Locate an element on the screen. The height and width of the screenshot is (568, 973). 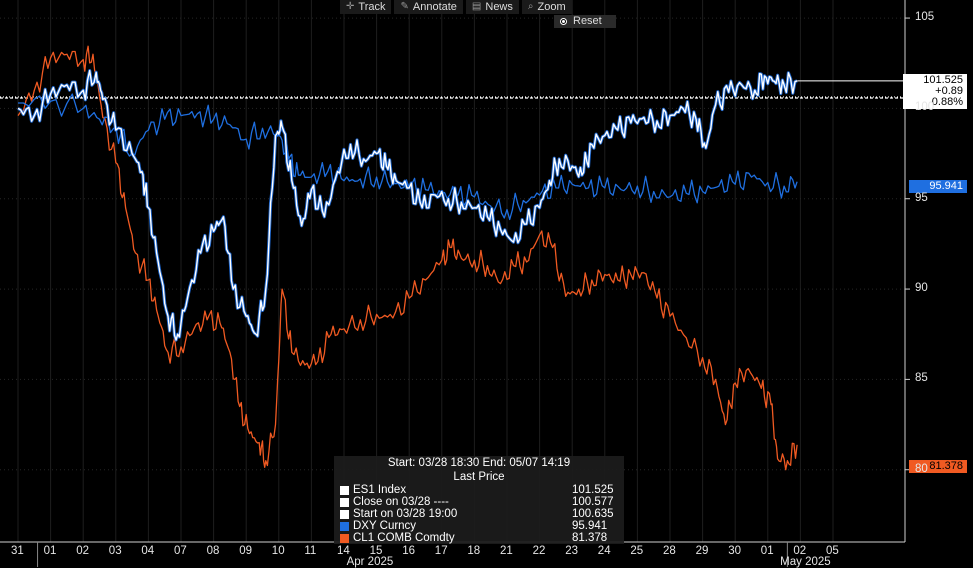
y-tick-label: 85 is located at coordinates (921, 378).